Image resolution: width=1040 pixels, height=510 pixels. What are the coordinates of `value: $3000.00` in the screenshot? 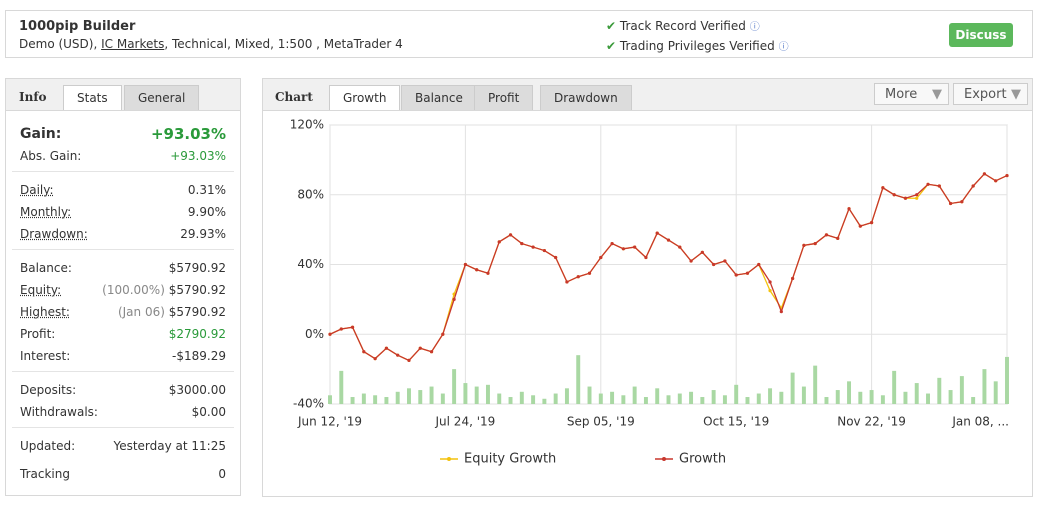 It's located at (197, 390).